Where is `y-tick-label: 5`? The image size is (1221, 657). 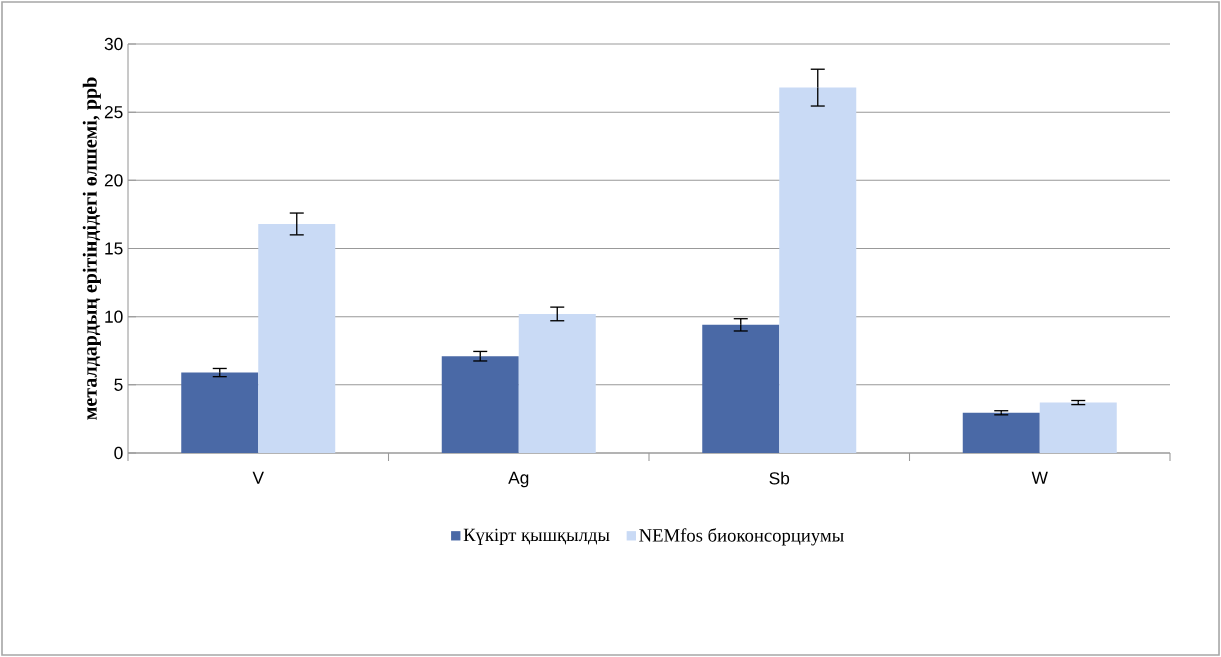
y-tick-label: 5 is located at coordinates (118, 384).